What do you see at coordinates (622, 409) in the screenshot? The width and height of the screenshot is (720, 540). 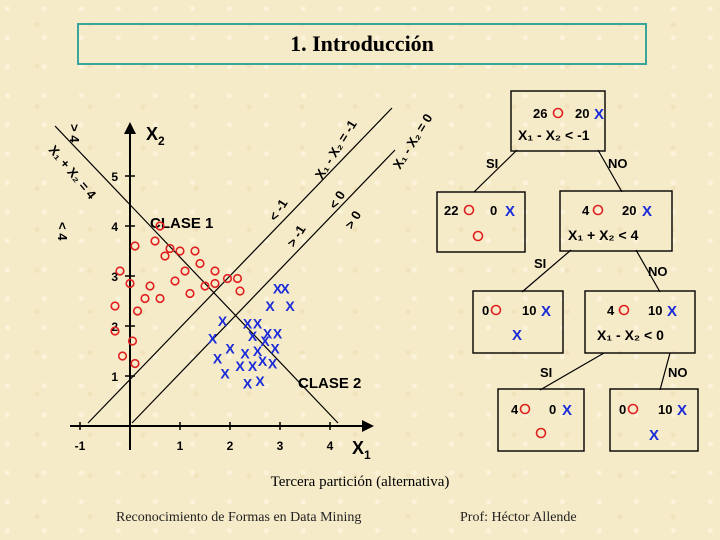 I see `leaf4-count-o: 0` at bounding box center [622, 409].